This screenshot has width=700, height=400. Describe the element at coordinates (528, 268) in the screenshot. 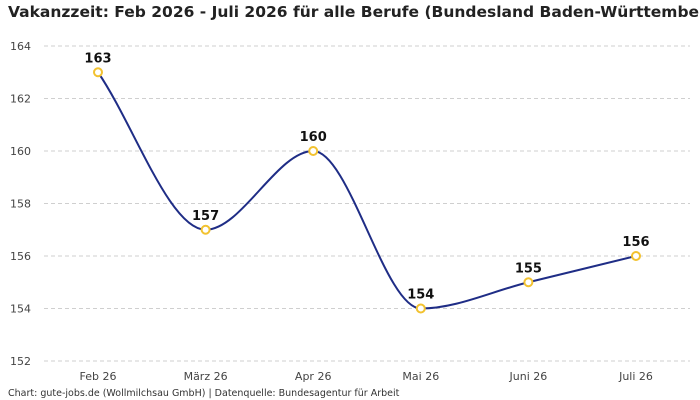

I see `data-label: 155` at that location.